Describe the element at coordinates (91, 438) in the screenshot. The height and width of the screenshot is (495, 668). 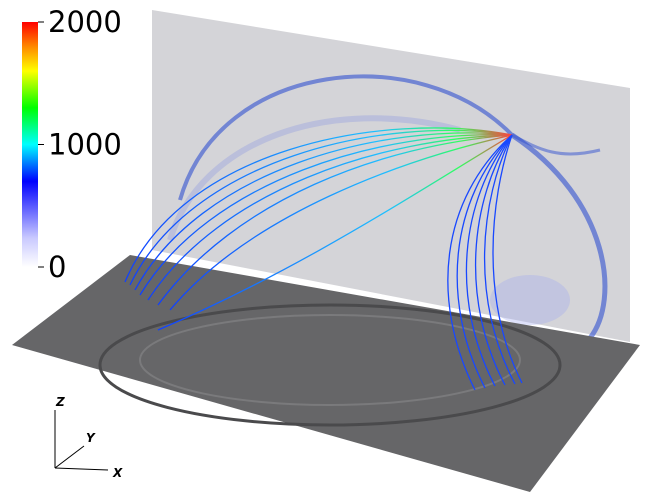
I see `axis-label: Y` at that location.